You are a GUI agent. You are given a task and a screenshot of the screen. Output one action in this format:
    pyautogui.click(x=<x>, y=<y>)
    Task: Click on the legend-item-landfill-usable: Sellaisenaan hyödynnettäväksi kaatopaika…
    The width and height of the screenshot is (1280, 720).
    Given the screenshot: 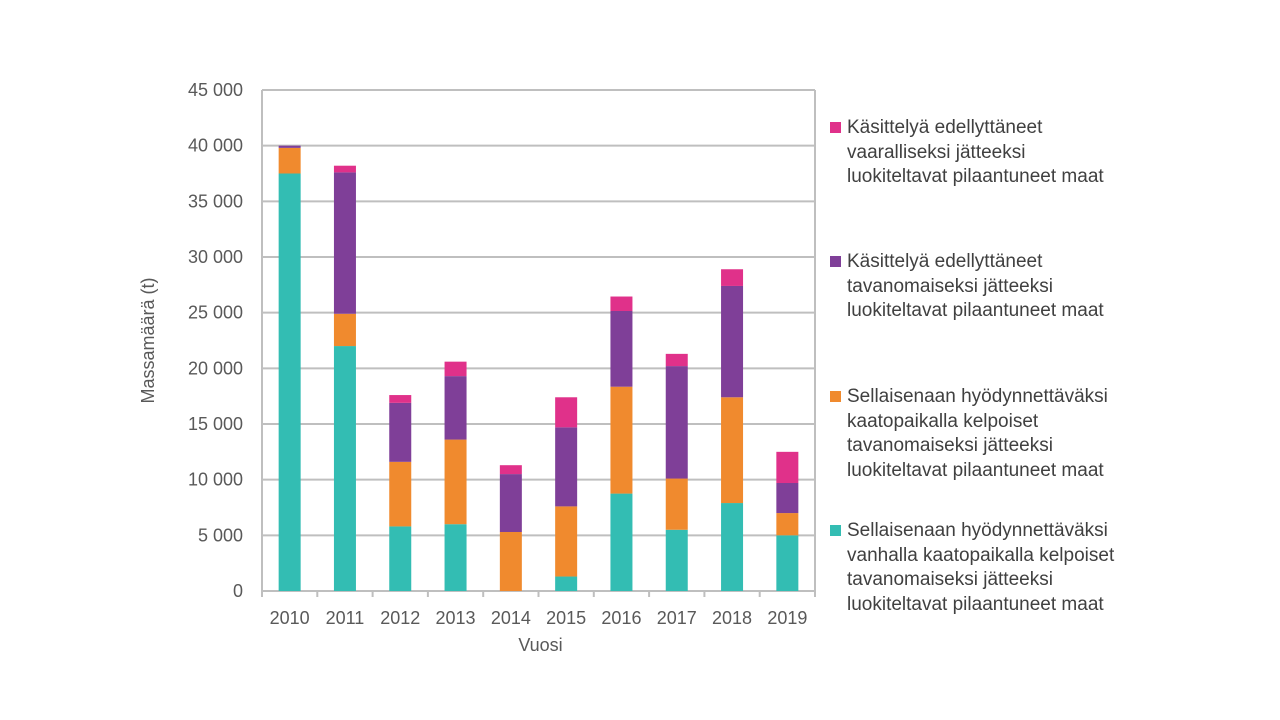 What is the action you would take?
    pyautogui.click(x=969, y=434)
    